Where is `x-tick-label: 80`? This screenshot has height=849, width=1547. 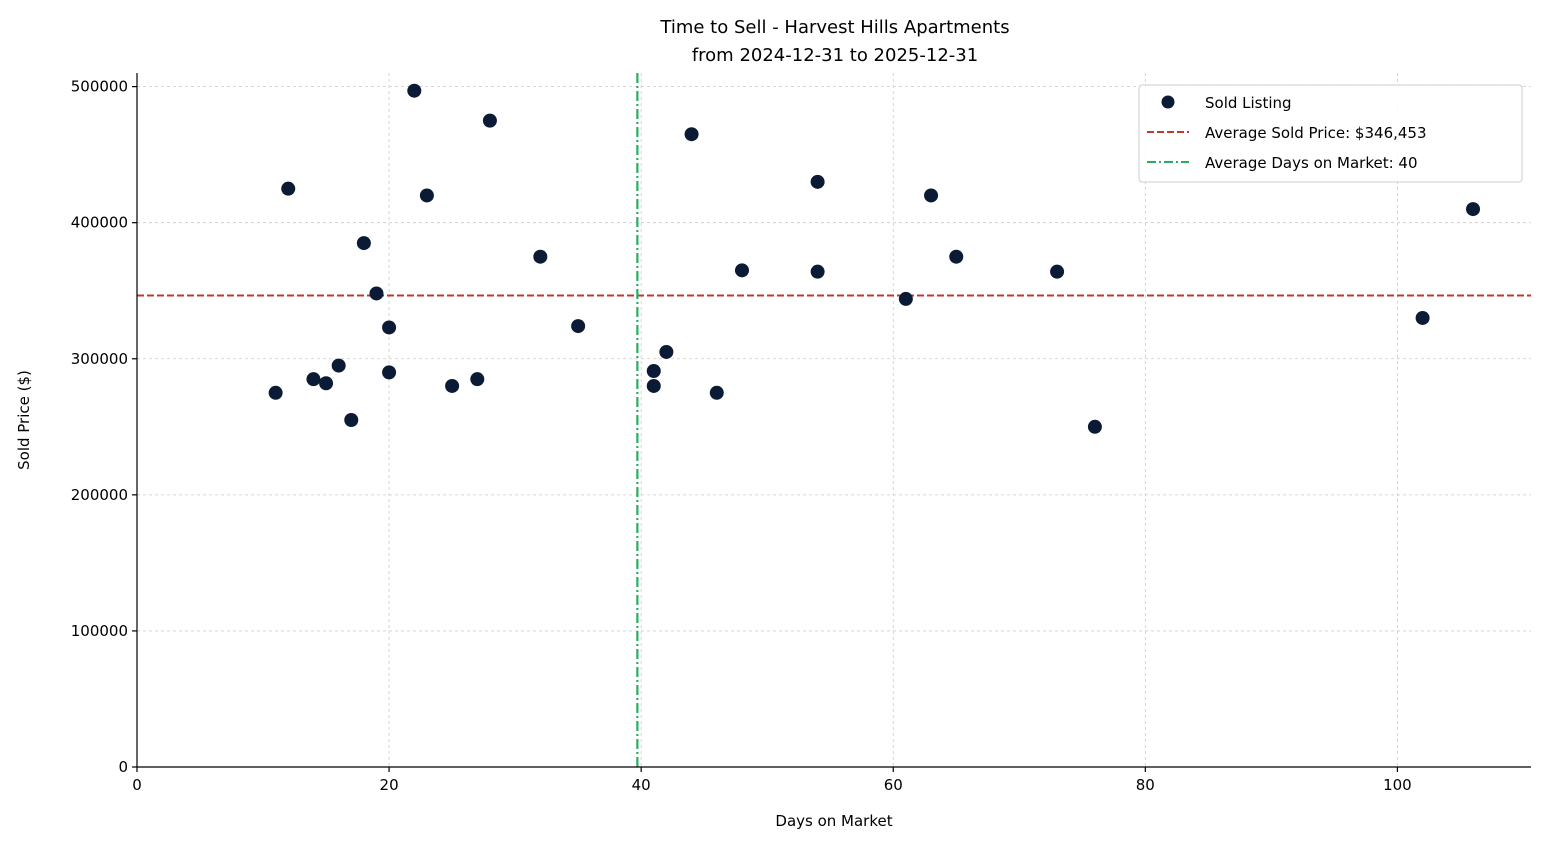
x-tick-label: 80 is located at coordinates (1145, 785).